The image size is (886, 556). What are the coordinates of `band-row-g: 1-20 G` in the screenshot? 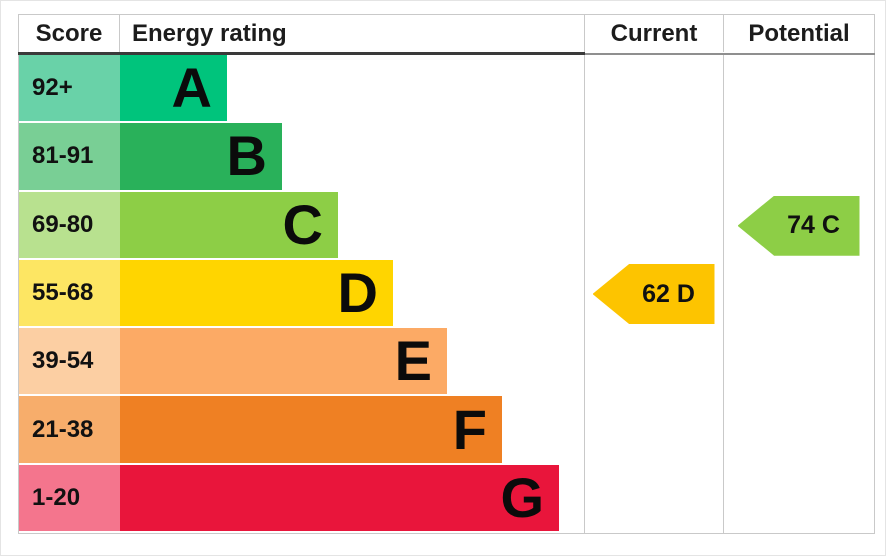 It's located at (446, 498).